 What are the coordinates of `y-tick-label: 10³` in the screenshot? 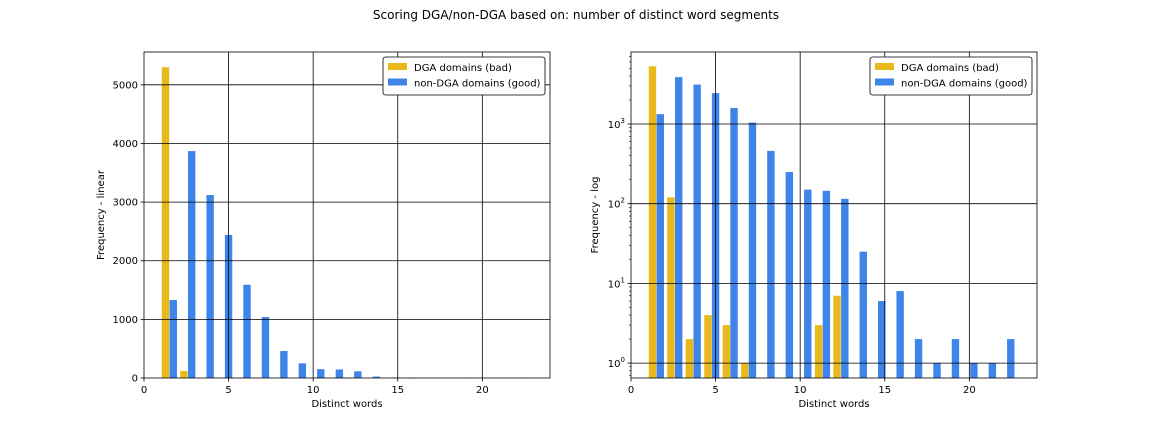 It's located at (616, 124).